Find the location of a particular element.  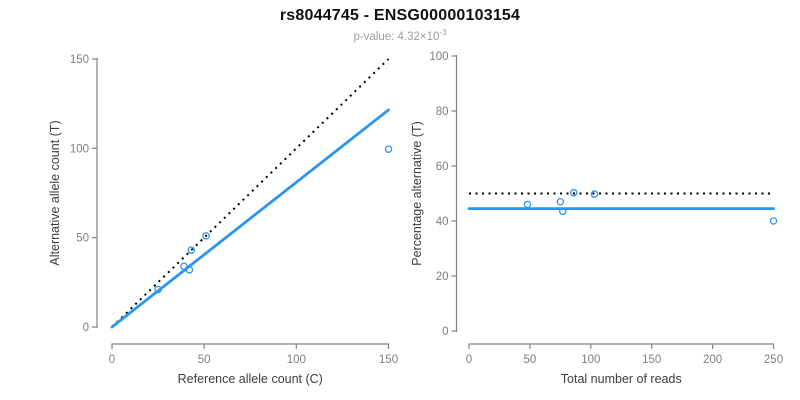

y-axis-title: Alternative allele count (T) is located at coordinates (55, 192).